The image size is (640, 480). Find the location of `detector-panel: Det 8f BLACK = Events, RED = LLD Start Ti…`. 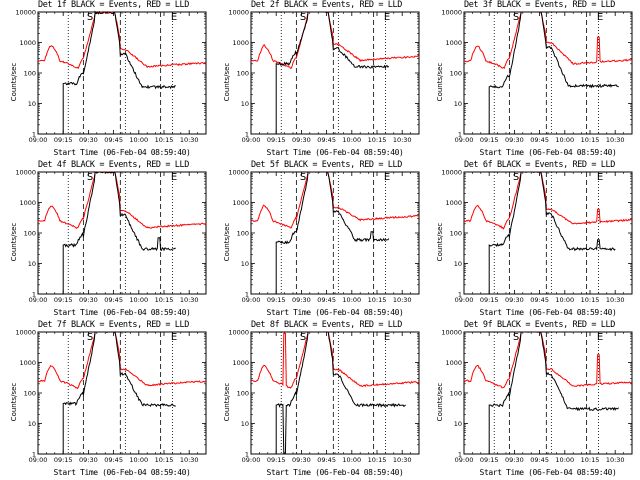

detector-panel: Det 8f BLACK = Events, RED = LLD Start Ti… is located at coordinates (319, 400).